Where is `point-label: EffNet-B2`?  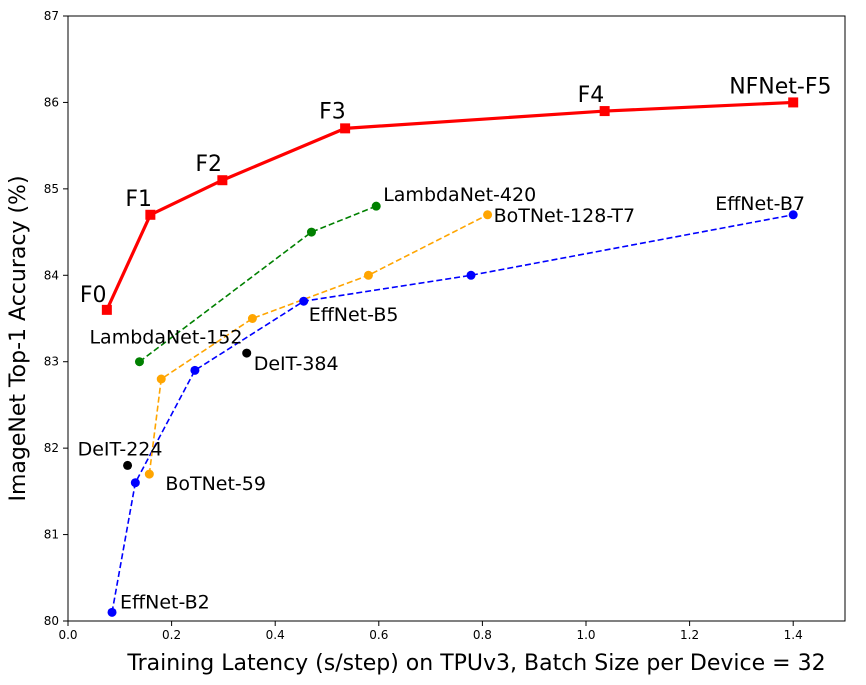 point-label: EffNet-B2 is located at coordinates (165, 602).